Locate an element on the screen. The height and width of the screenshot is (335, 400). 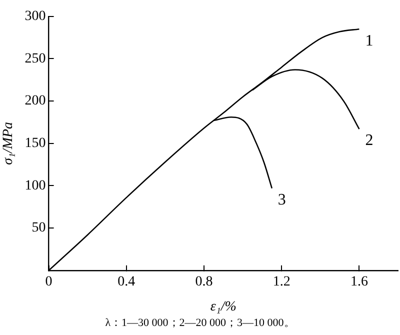
x-axis-title: ε₁/% is located at coordinates (223, 306).